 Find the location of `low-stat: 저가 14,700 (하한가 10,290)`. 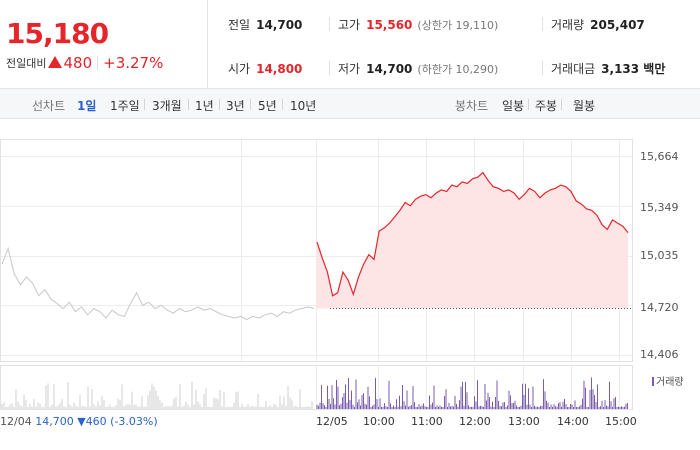

low-stat: 저가 14,700 (하한가 10,290) is located at coordinates (418, 68).